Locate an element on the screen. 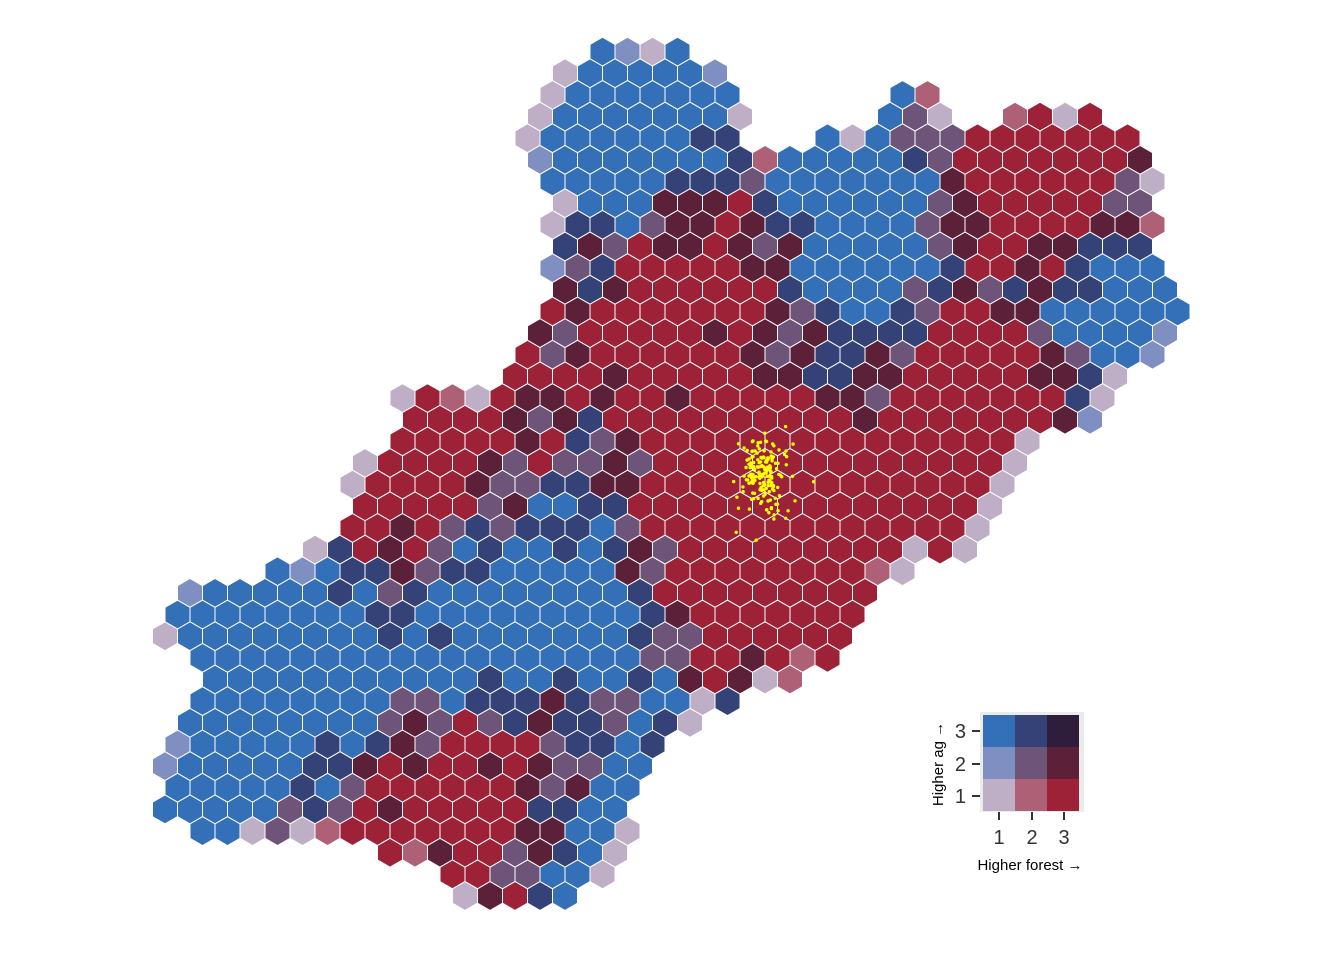 Image resolution: width=1344 pixels, height=960 pixels. point-cluster is located at coordinates (774, 483).